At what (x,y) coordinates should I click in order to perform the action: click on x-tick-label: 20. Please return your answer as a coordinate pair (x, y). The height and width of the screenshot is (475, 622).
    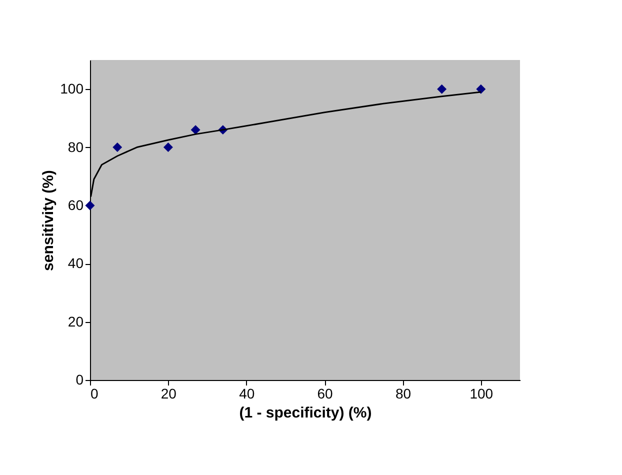
    Looking at the image, I should click on (168, 394).